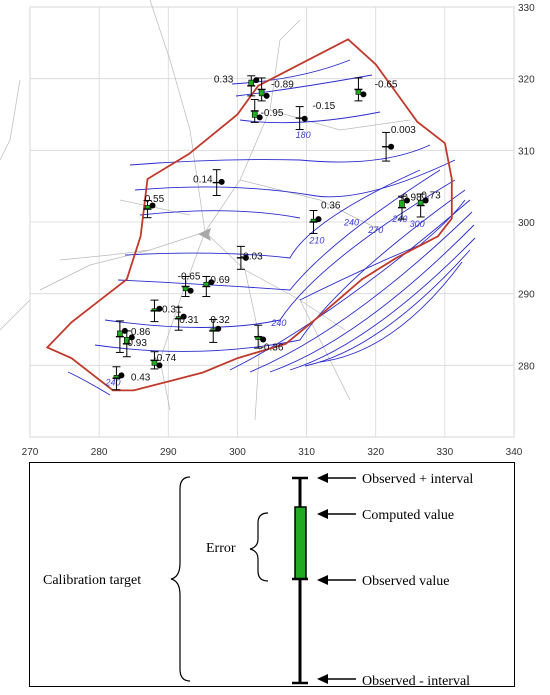 This screenshot has width=550, height=695. I want to click on x-tick-label: 320, so click(375, 452).